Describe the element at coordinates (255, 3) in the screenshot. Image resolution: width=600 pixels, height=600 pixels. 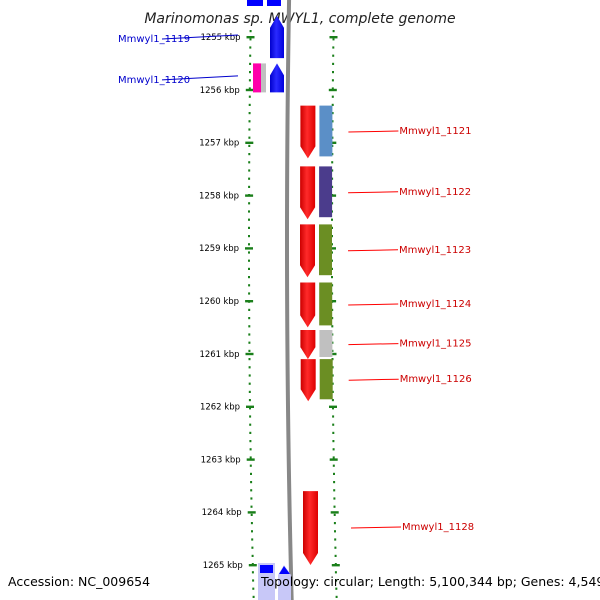
I see `partial-gene-top` at that location.